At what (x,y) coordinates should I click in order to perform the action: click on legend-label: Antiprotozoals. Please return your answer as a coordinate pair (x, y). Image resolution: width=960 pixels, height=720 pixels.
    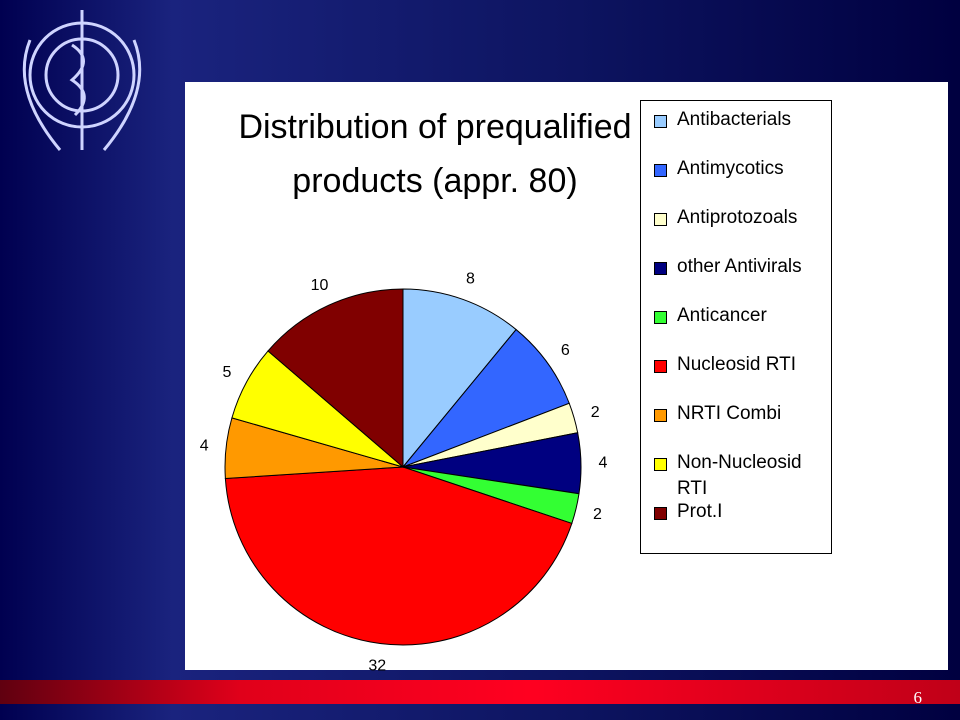
    Looking at the image, I should click on (737, 217).